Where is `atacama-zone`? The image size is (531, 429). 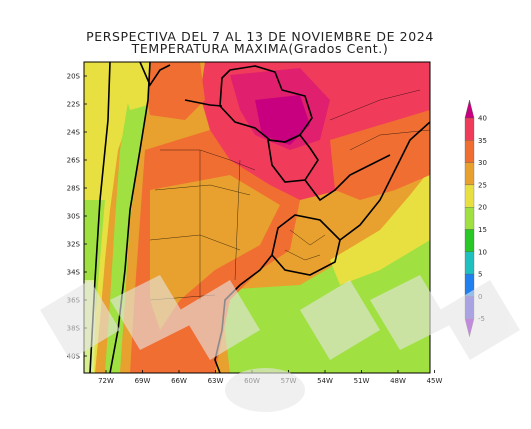
atacama-zone is located at coordinates (132, 86).